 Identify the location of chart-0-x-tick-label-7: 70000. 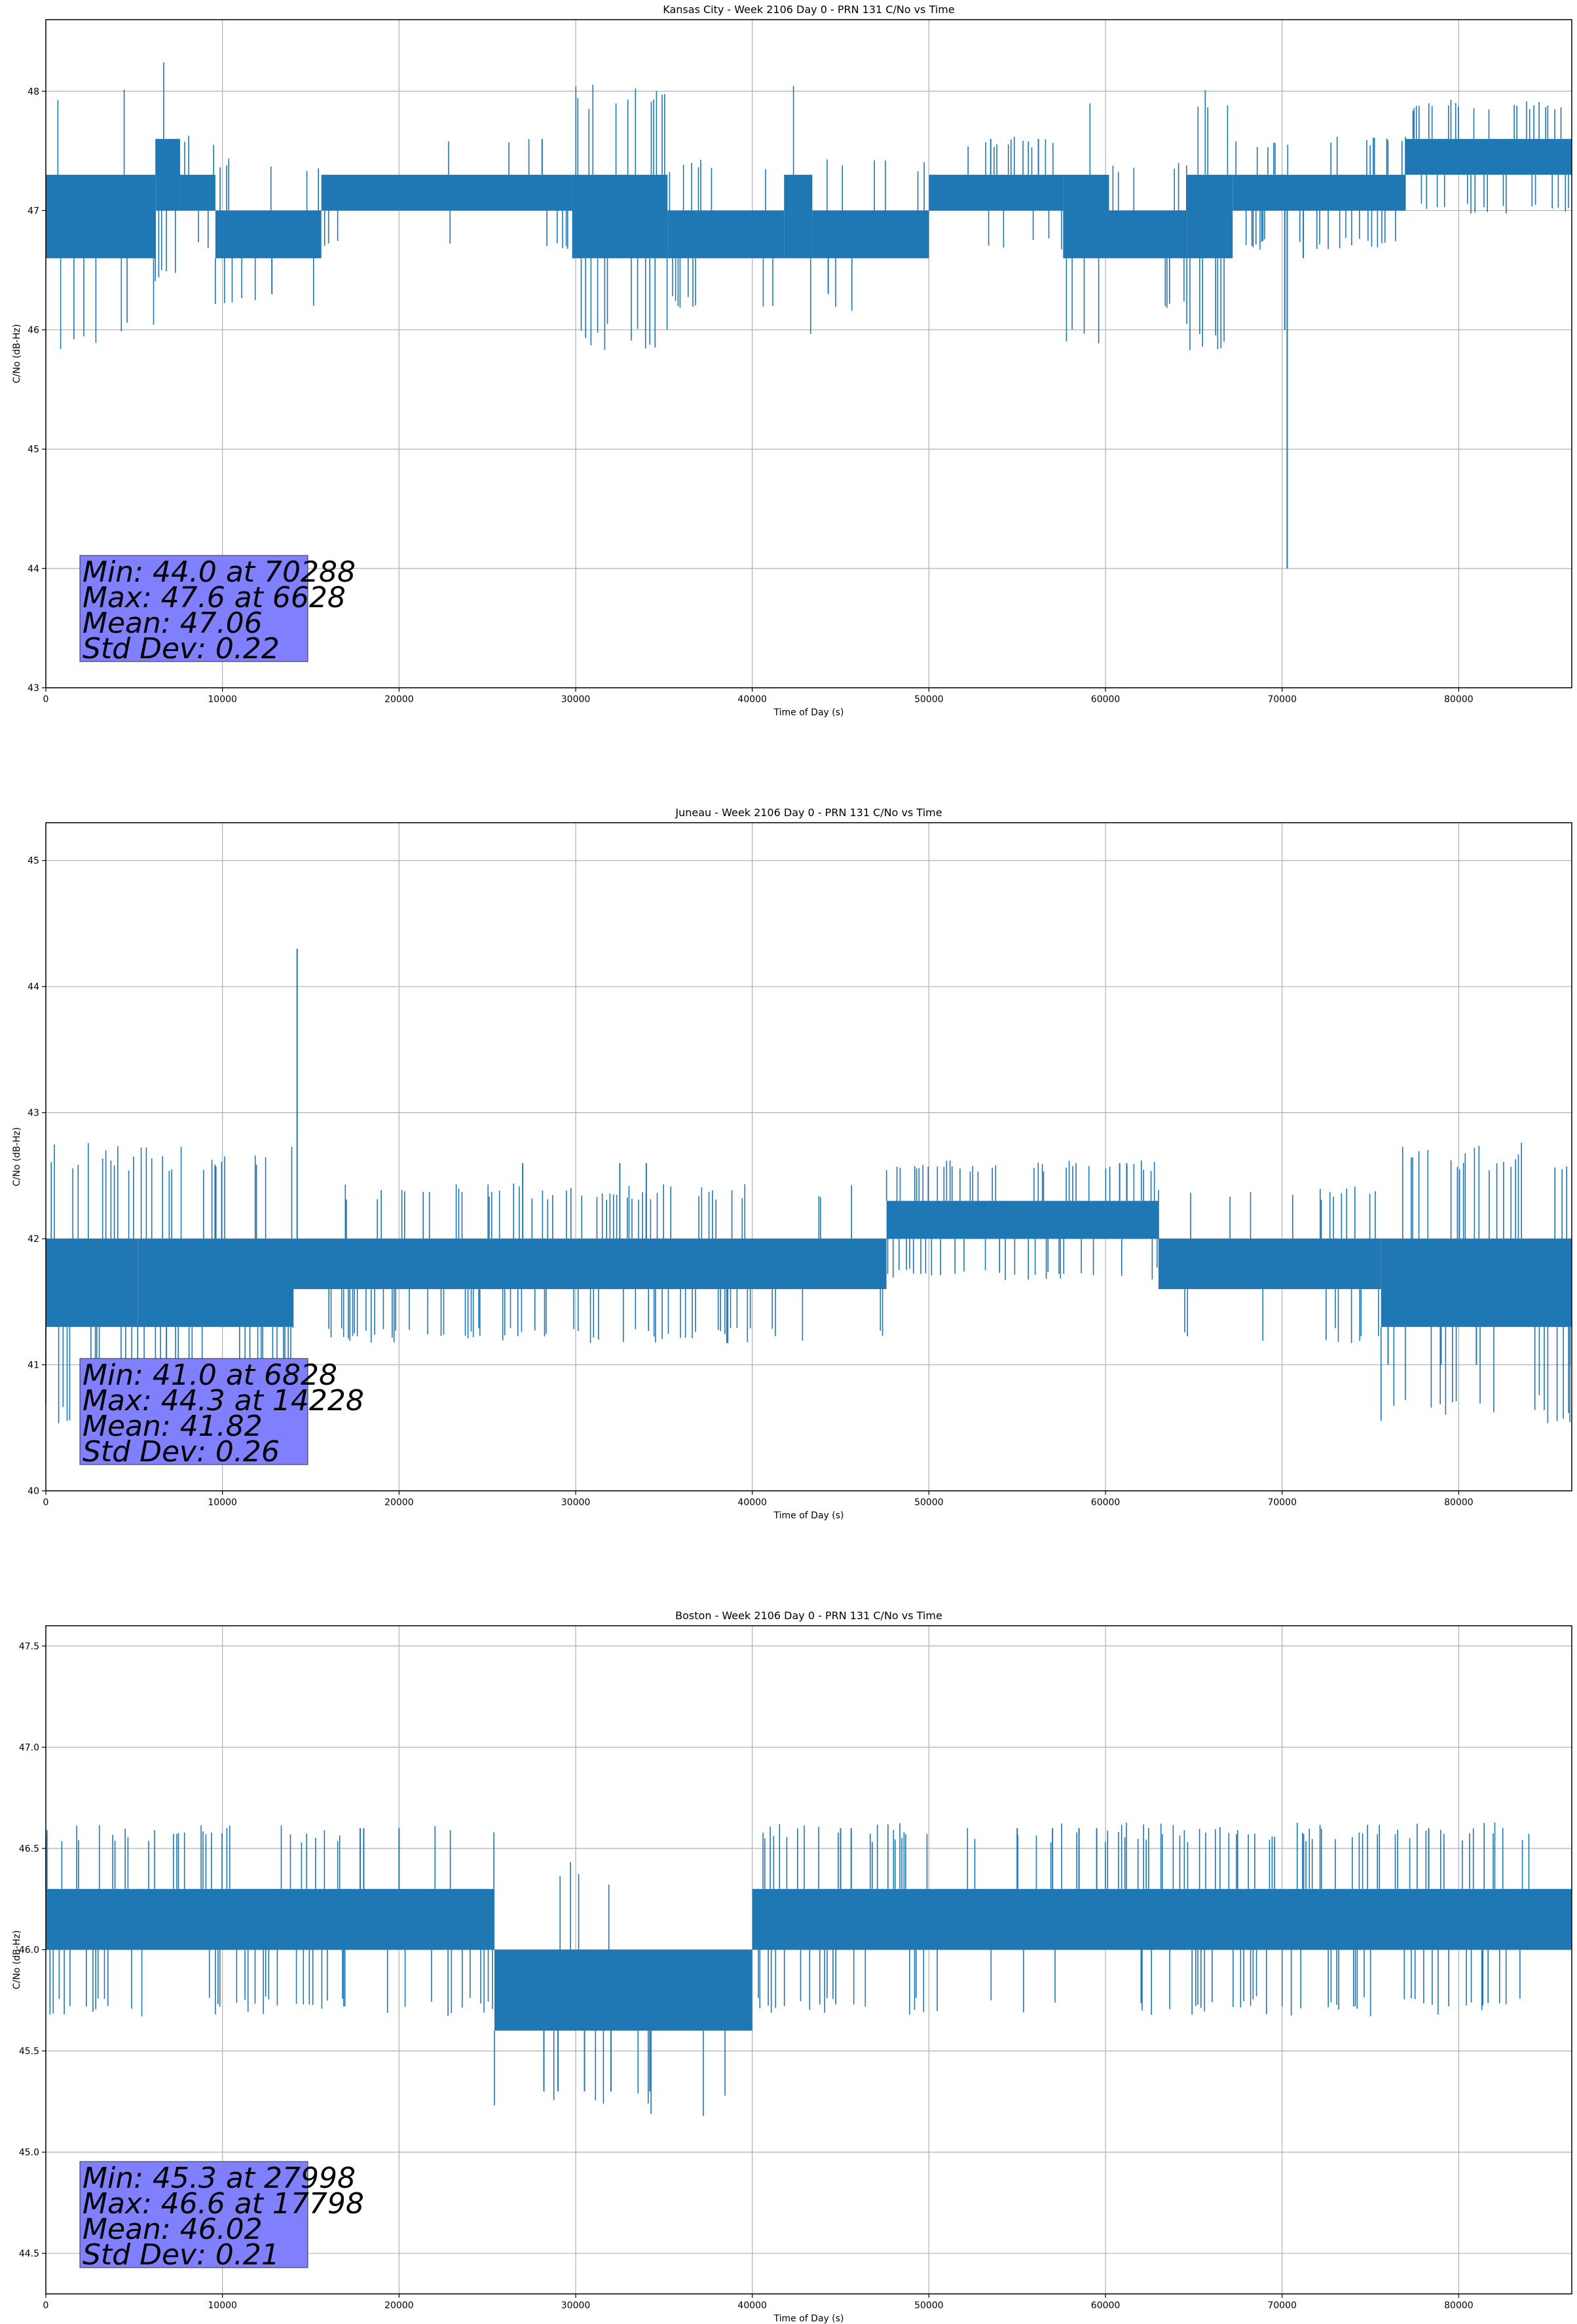
(1282, 699).